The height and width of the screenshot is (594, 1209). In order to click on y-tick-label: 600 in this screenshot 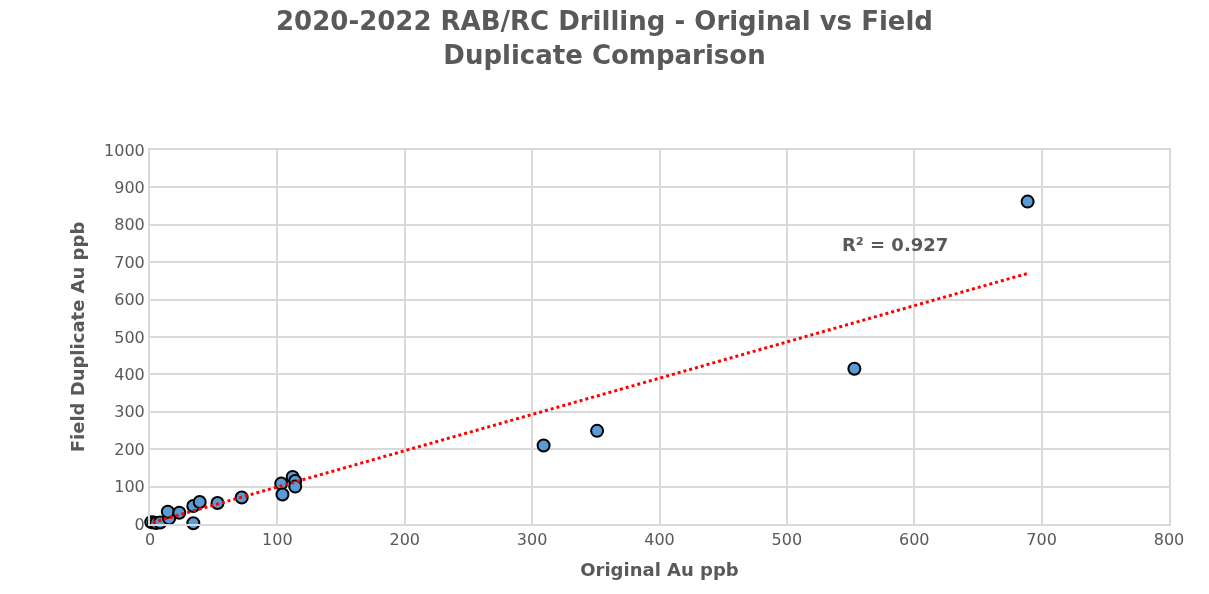, I will do `click(129, 300)`.